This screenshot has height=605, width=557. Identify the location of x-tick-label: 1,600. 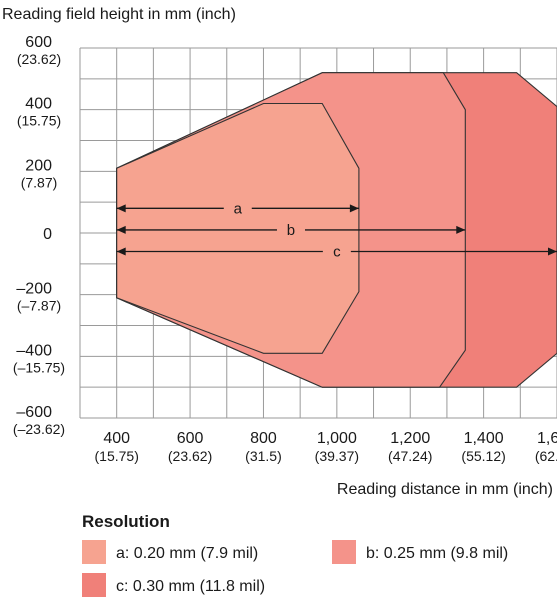
(547, 438).